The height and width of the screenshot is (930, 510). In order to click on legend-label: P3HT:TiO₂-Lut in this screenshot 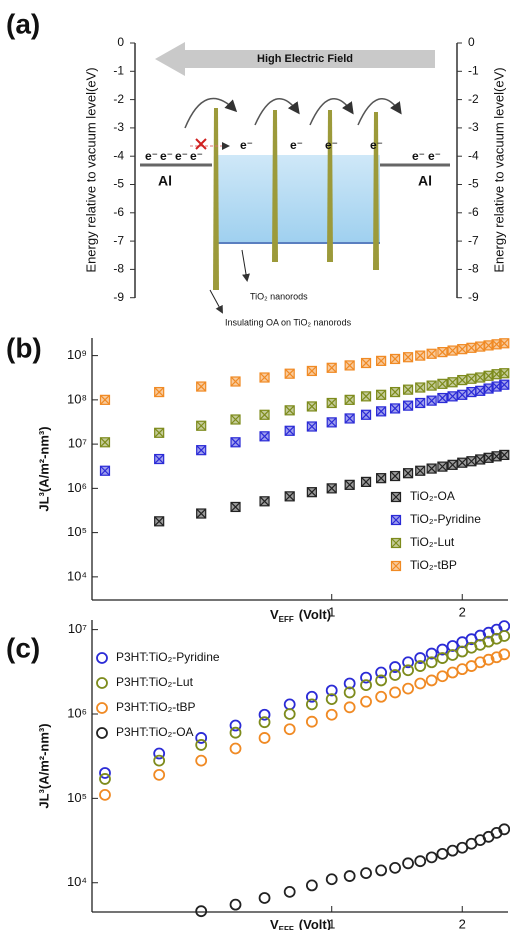, I will do `click(155, 682)`.